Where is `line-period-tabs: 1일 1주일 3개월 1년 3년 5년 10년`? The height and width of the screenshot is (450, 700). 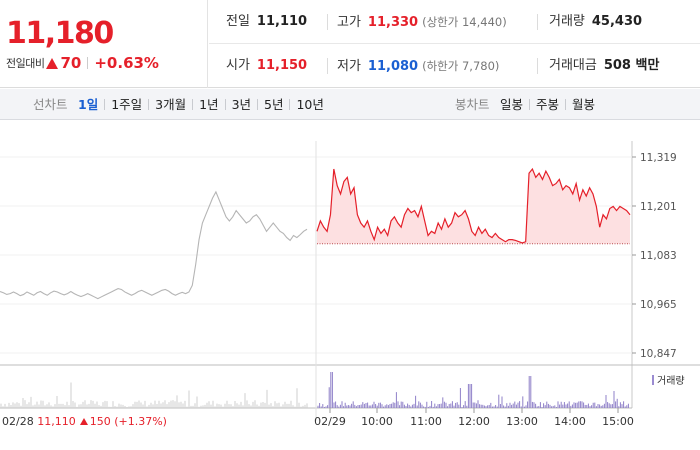 line-period-tabs: 1일 1주일 3개월 1년 3년 5년 10년 is located at coordinates (201, 104).